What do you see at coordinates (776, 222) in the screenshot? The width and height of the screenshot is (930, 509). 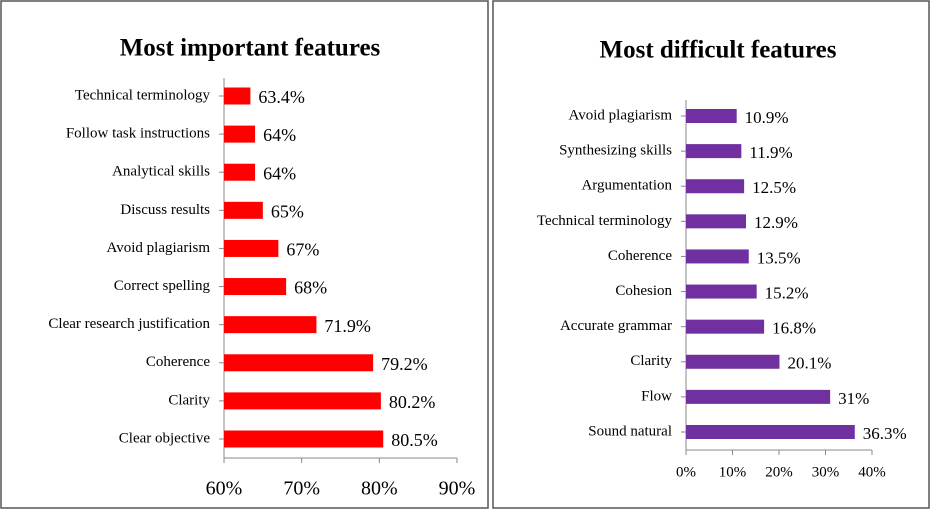 I see `value-label: 12.9%` at bounding box center [776, 222].